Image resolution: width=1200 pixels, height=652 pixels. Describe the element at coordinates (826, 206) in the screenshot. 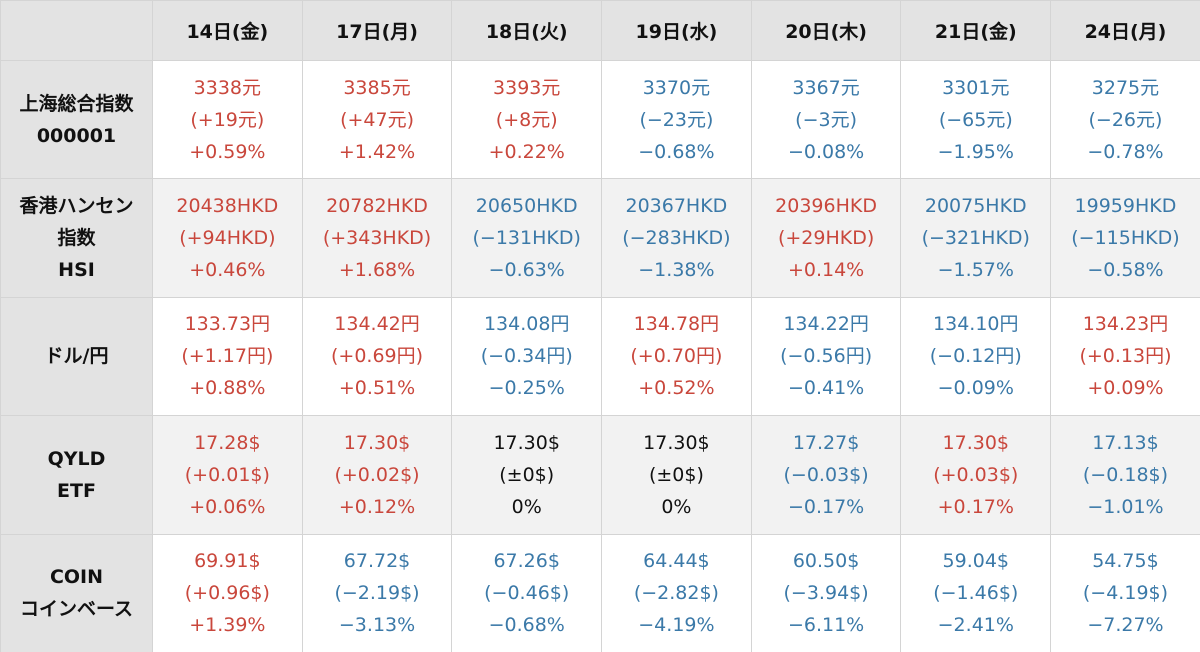

I see `cell-price: 20396HKD` at that location.